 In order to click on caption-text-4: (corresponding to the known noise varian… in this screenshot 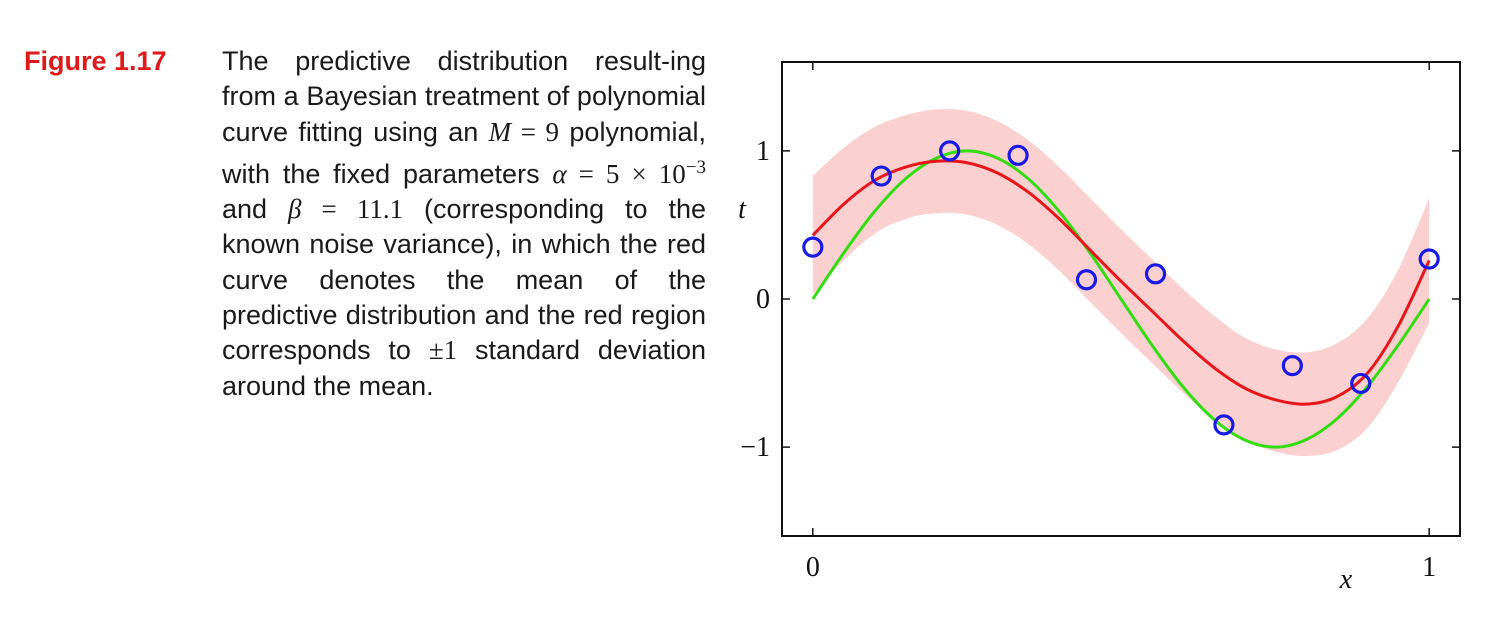, I will do `click(464, 280)`.